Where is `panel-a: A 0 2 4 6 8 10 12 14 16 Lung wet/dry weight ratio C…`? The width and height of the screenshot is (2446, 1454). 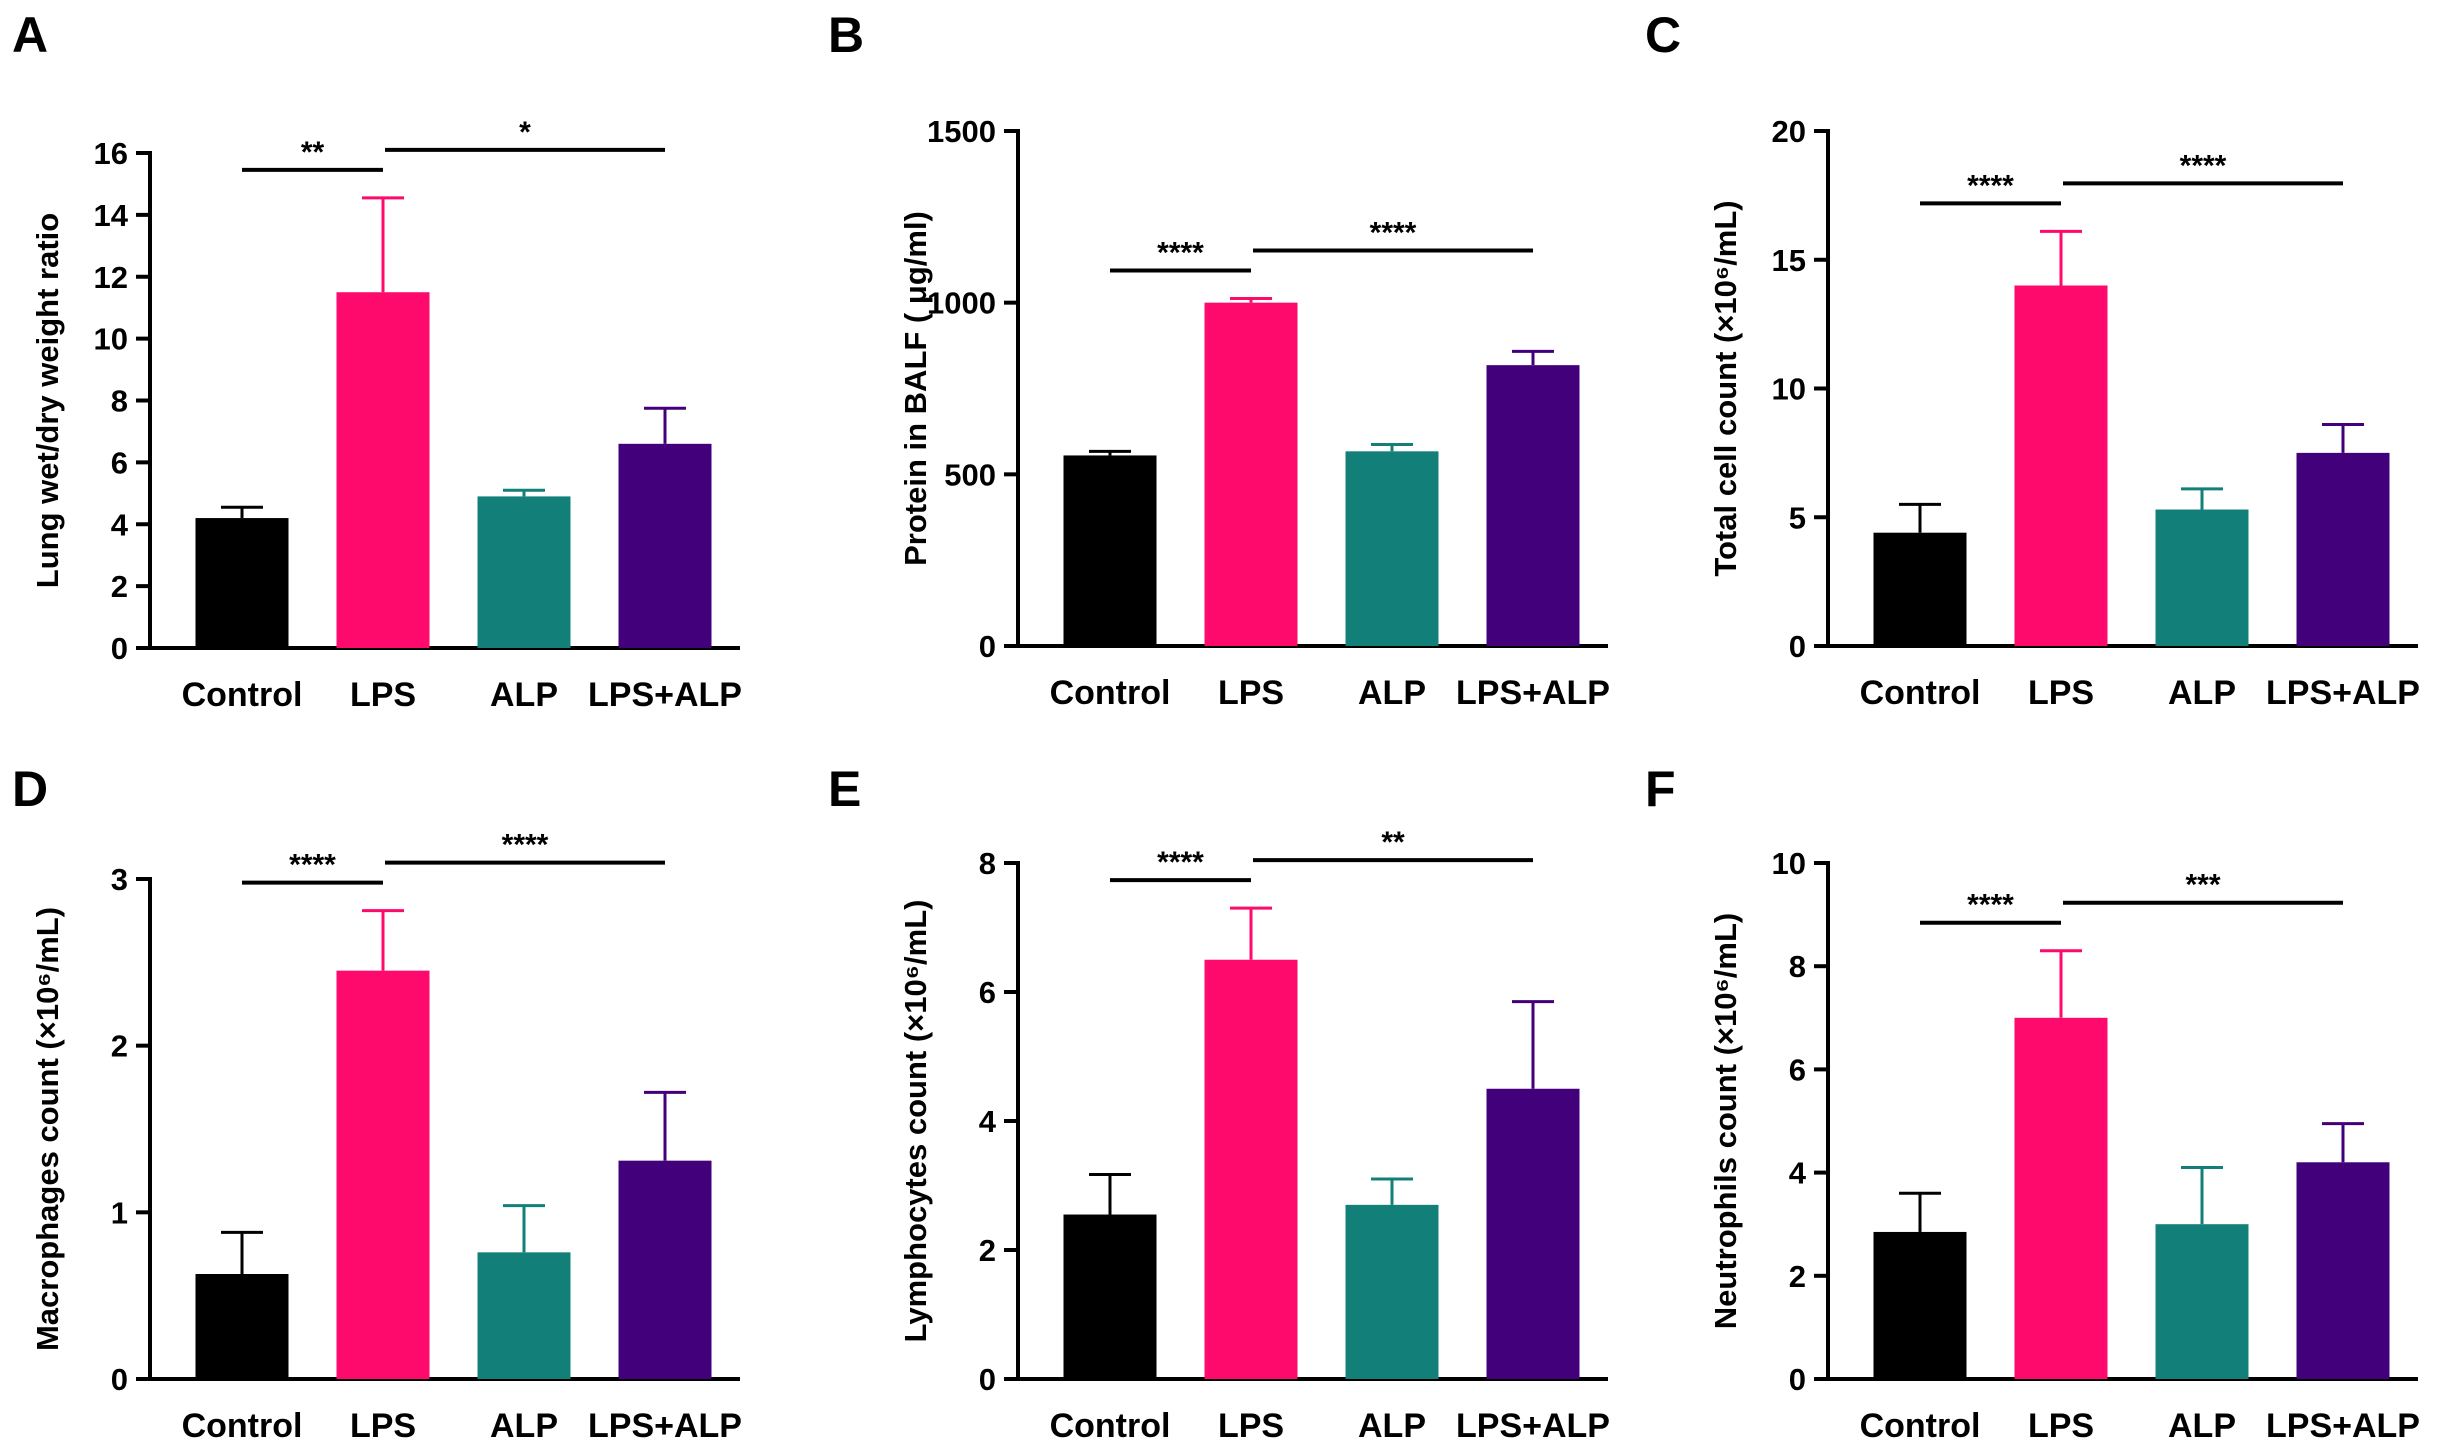 panel-a: A 0 2 4 6 8 10 12 14 16 Lung wet/dry weight ratio C… is located at coordinates (377, 360).